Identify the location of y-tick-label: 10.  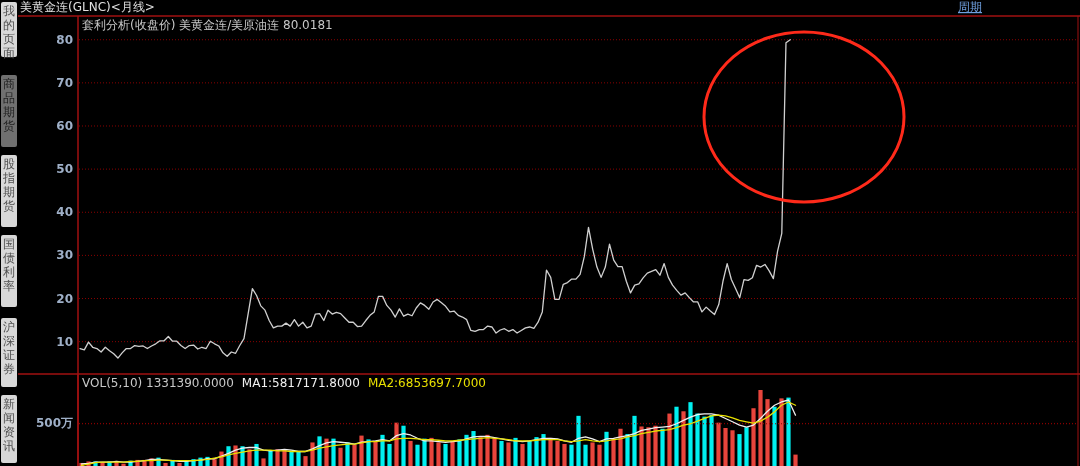
(64, 341).